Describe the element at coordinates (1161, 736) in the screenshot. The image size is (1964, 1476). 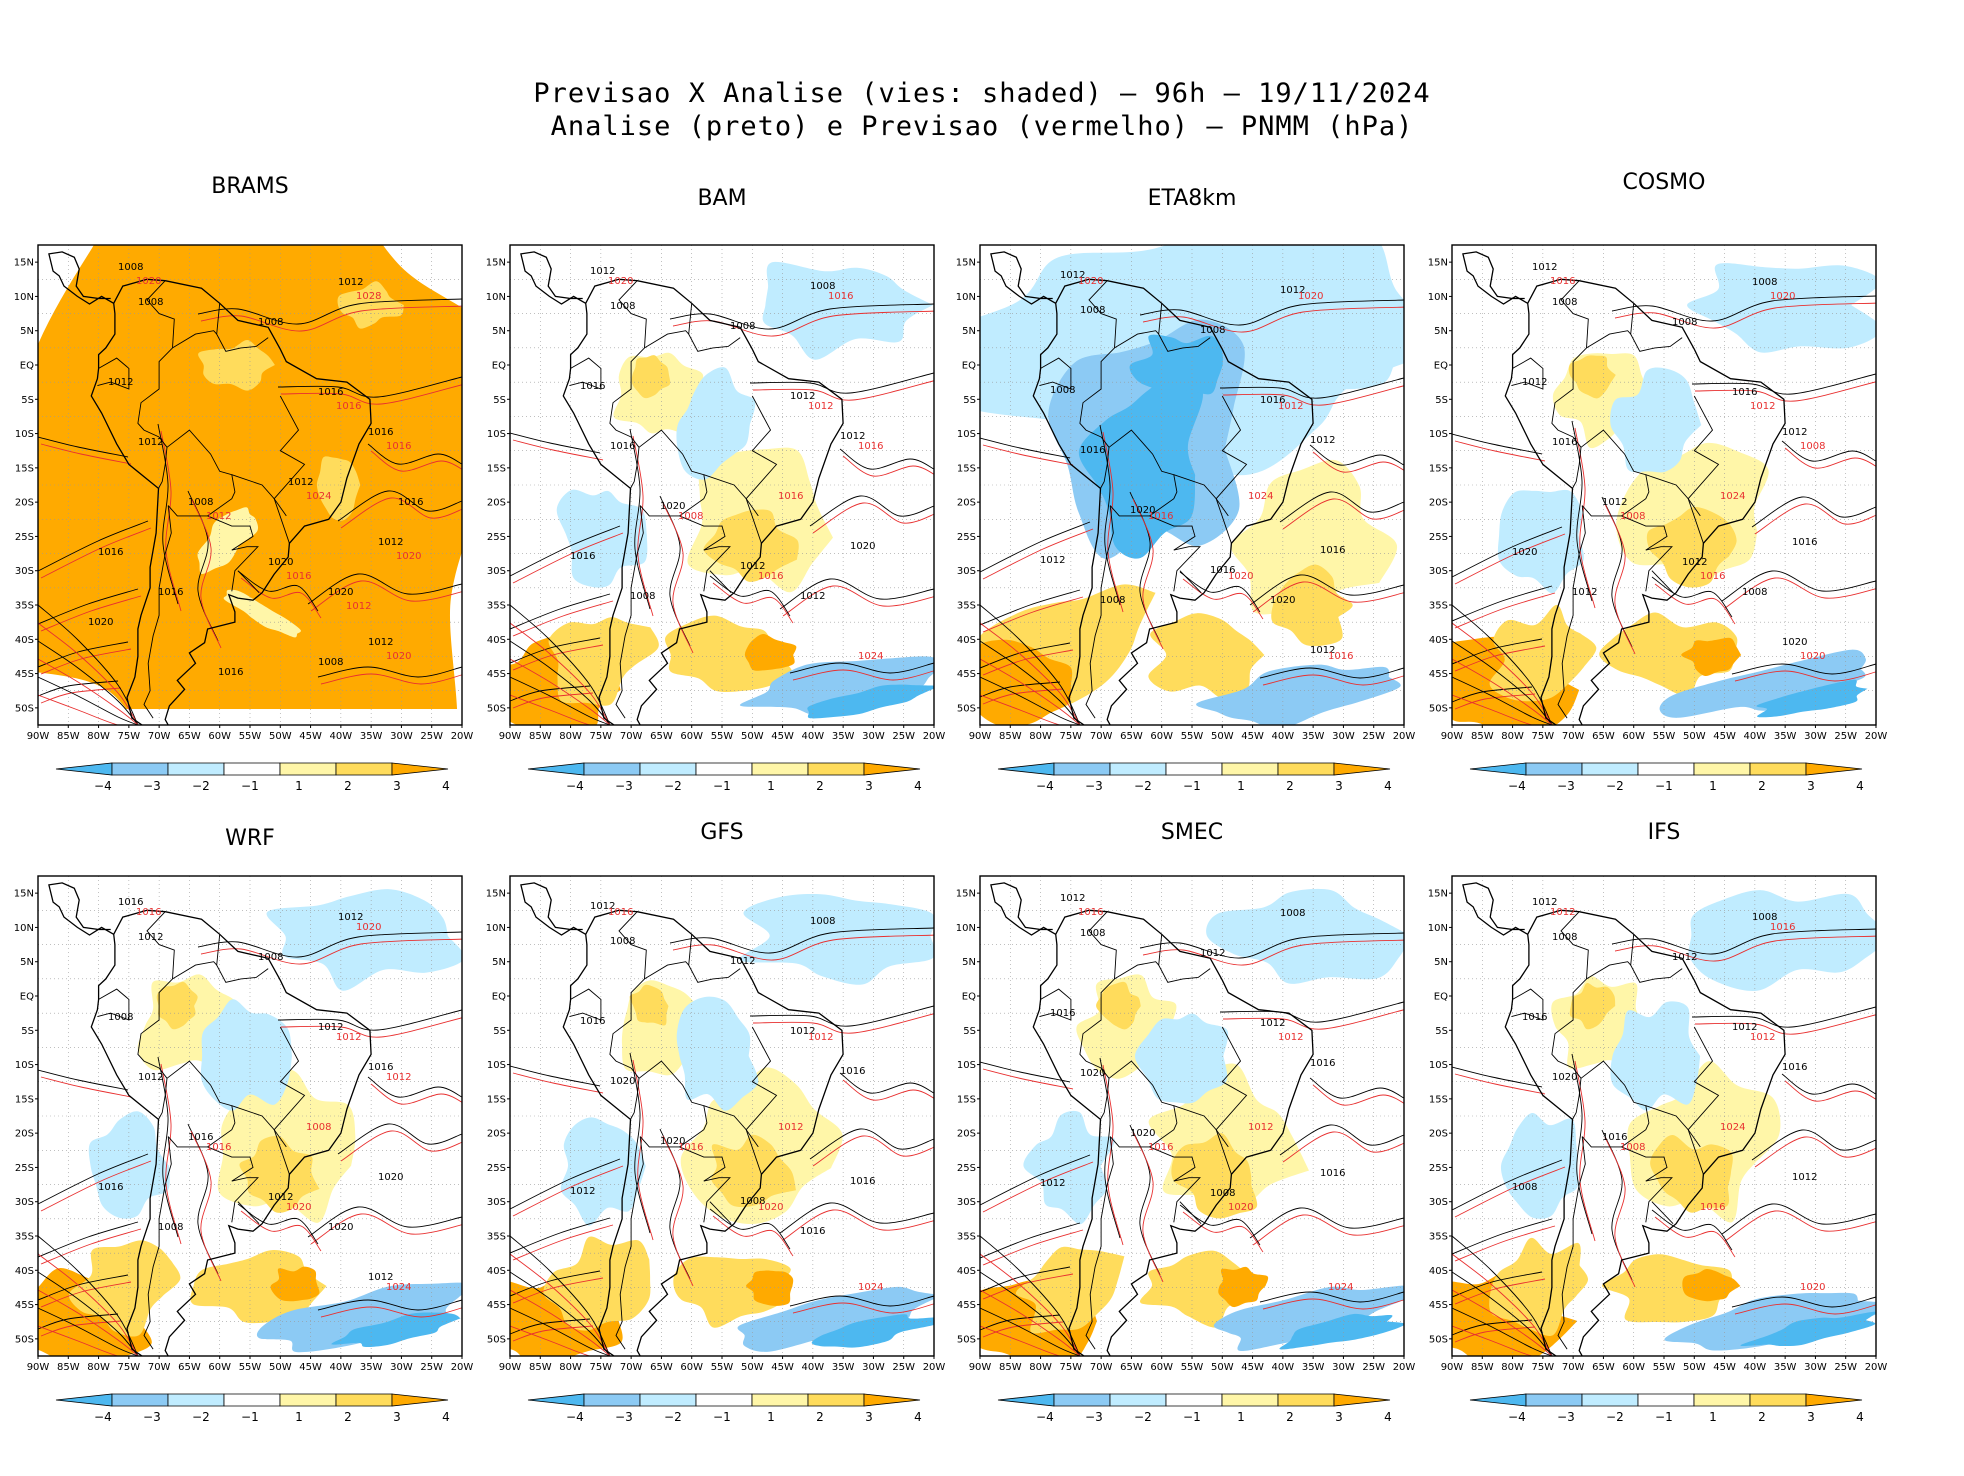
I see `lon-tick-label: 60W` at that location.